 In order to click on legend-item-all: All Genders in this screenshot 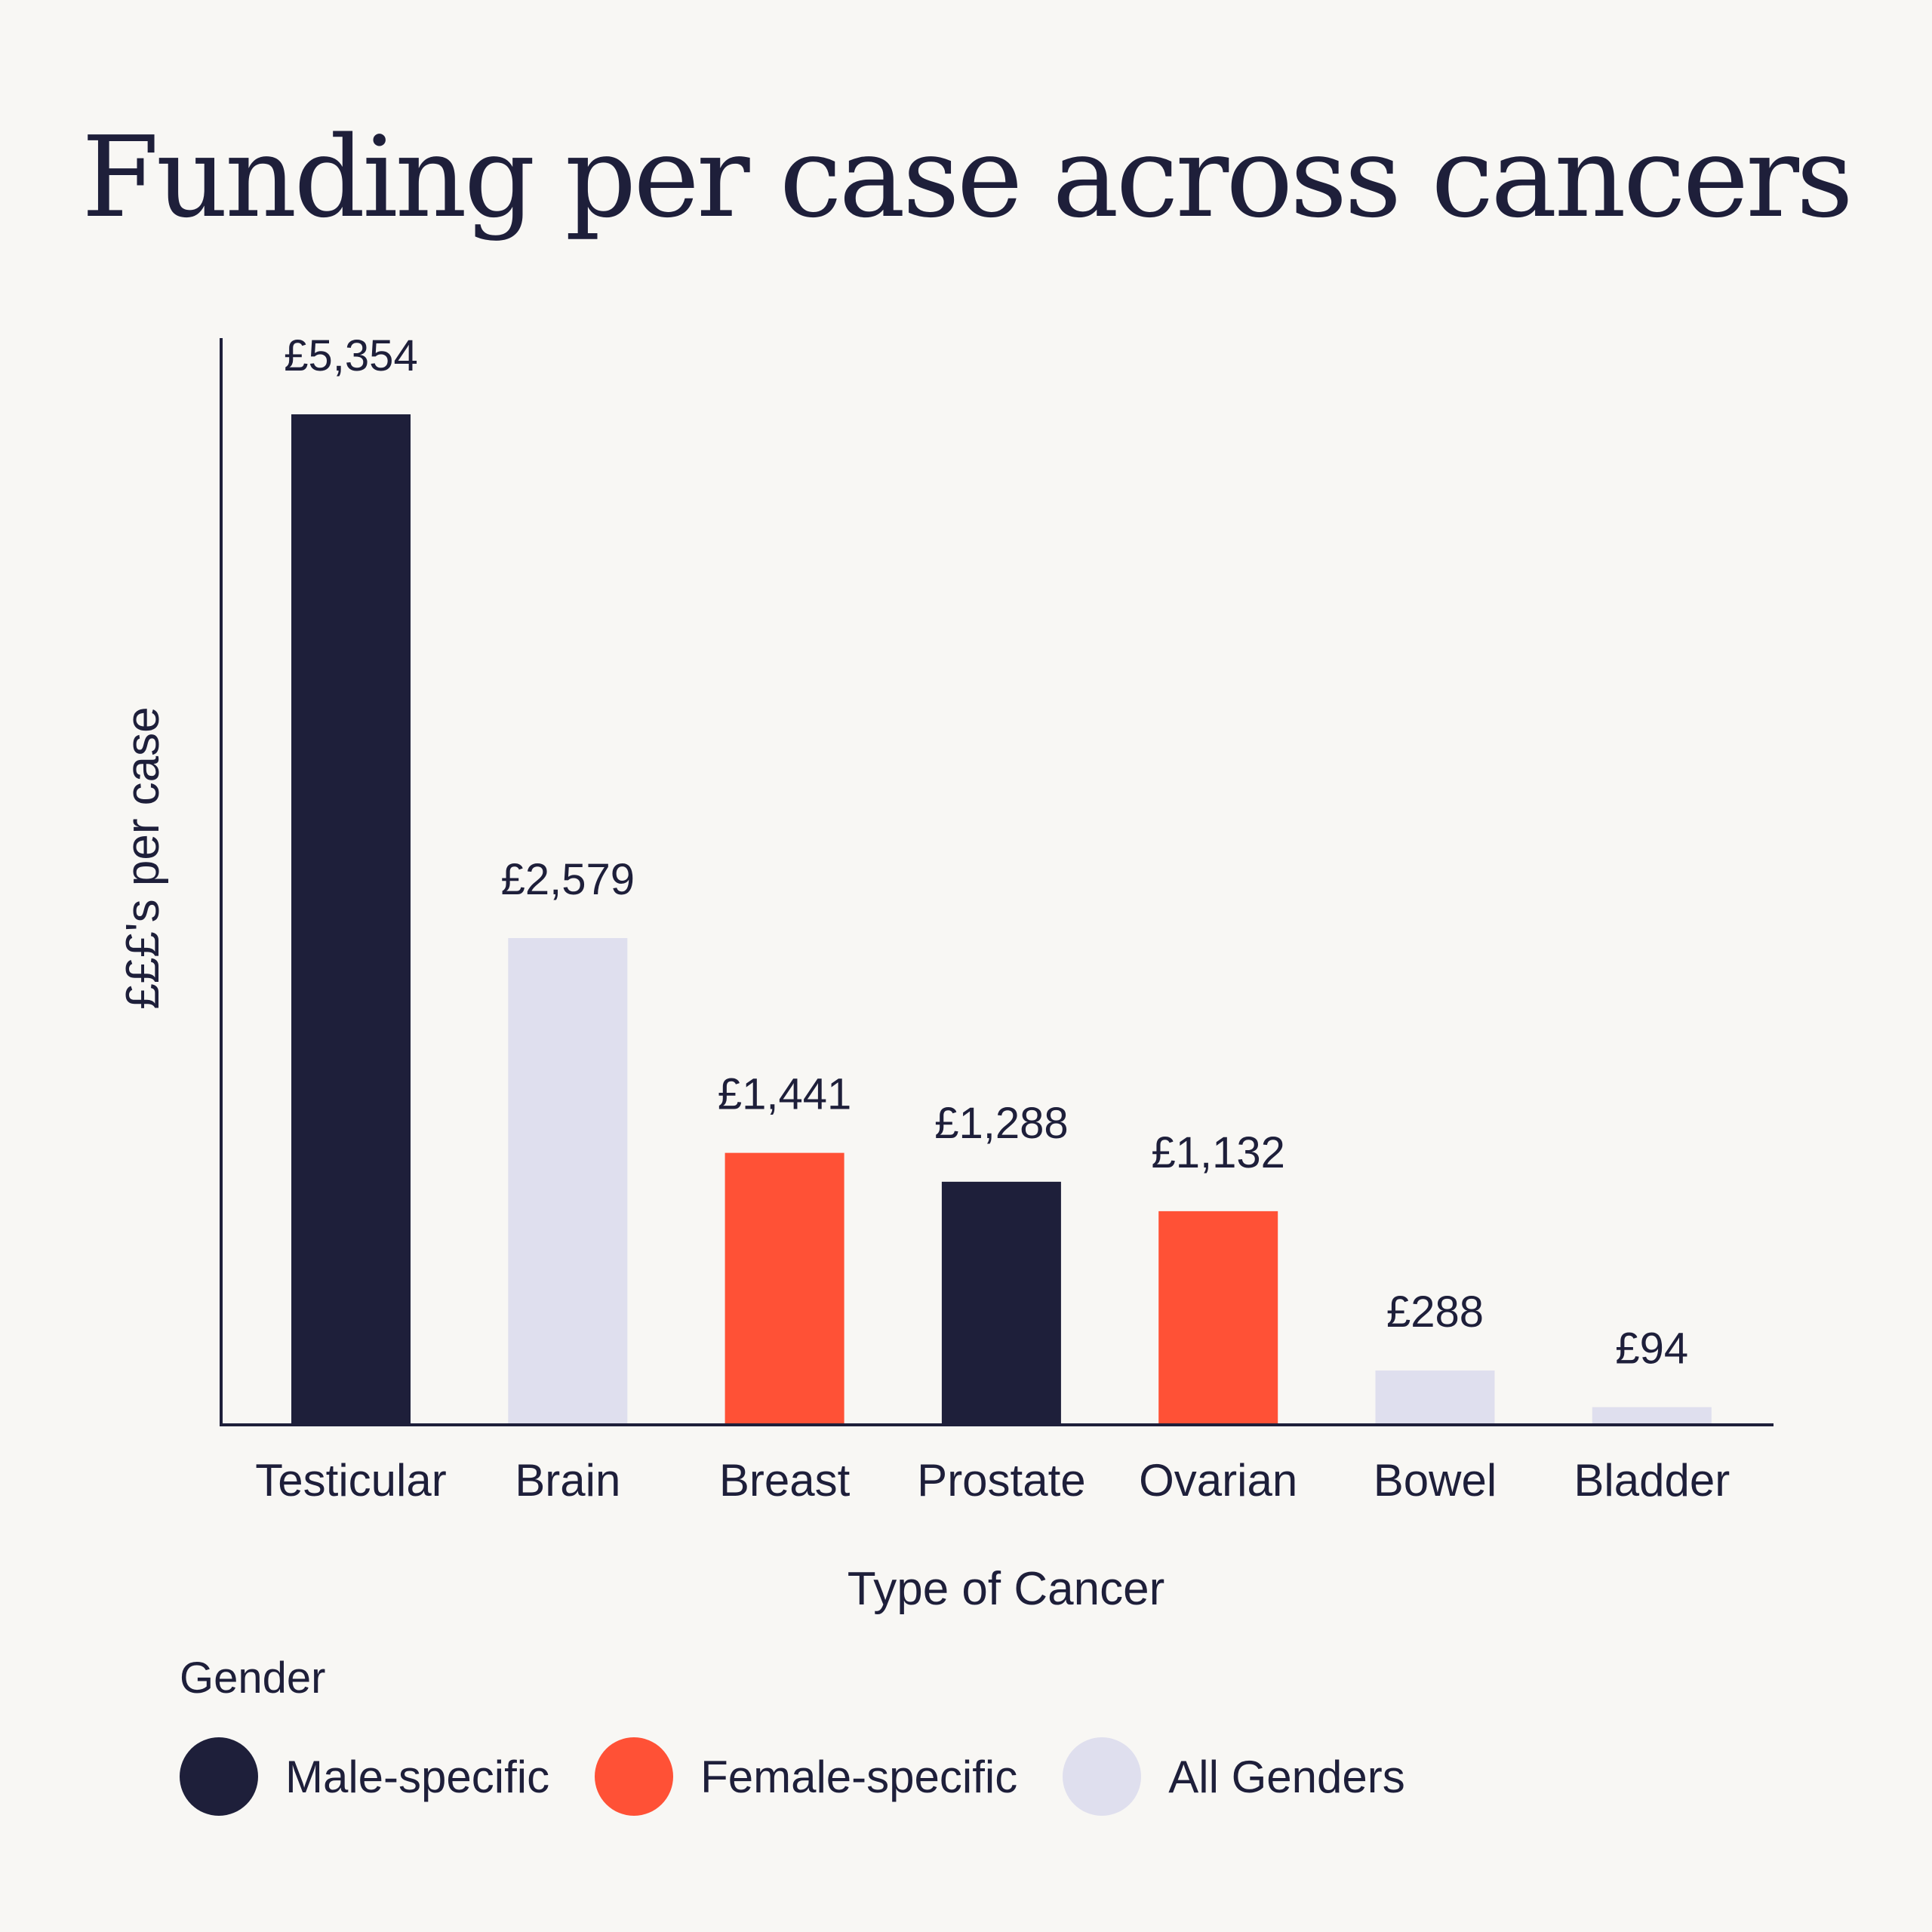, I will do `click(1234, 1776)`.